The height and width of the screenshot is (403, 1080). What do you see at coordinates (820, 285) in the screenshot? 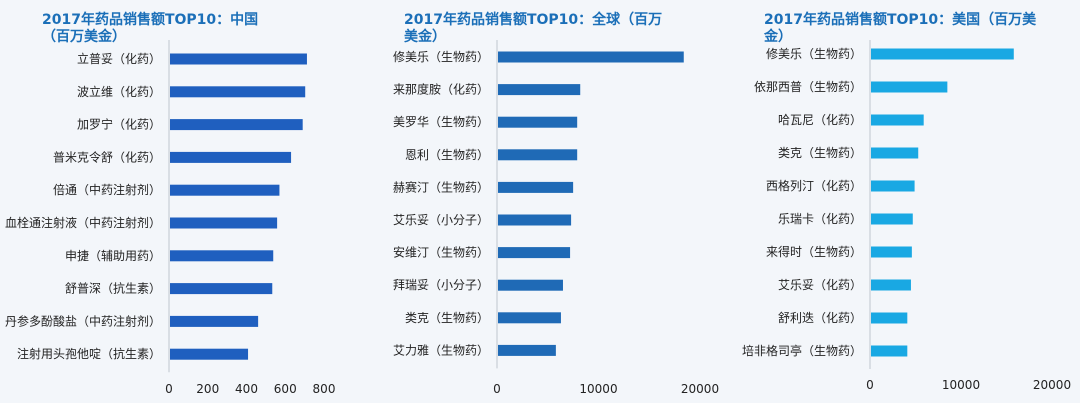
I see `category-label: 艾乐妥（化药）` at bounding box center [820, 285].